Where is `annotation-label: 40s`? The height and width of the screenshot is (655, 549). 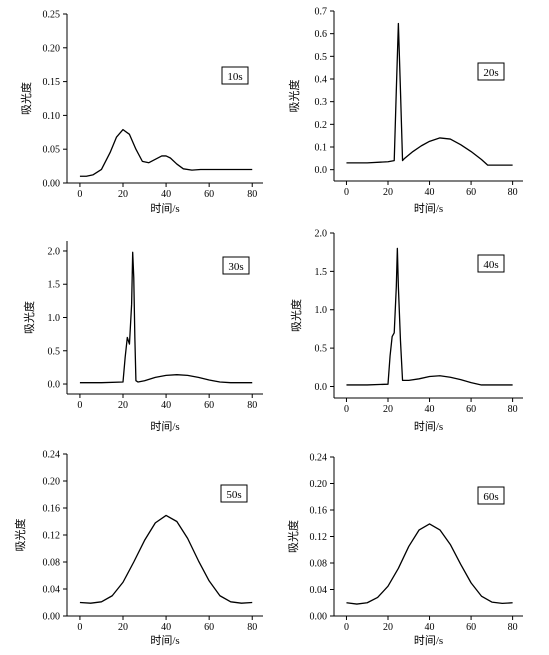
annotation-label: 40s is located at coordinates (490, 265).